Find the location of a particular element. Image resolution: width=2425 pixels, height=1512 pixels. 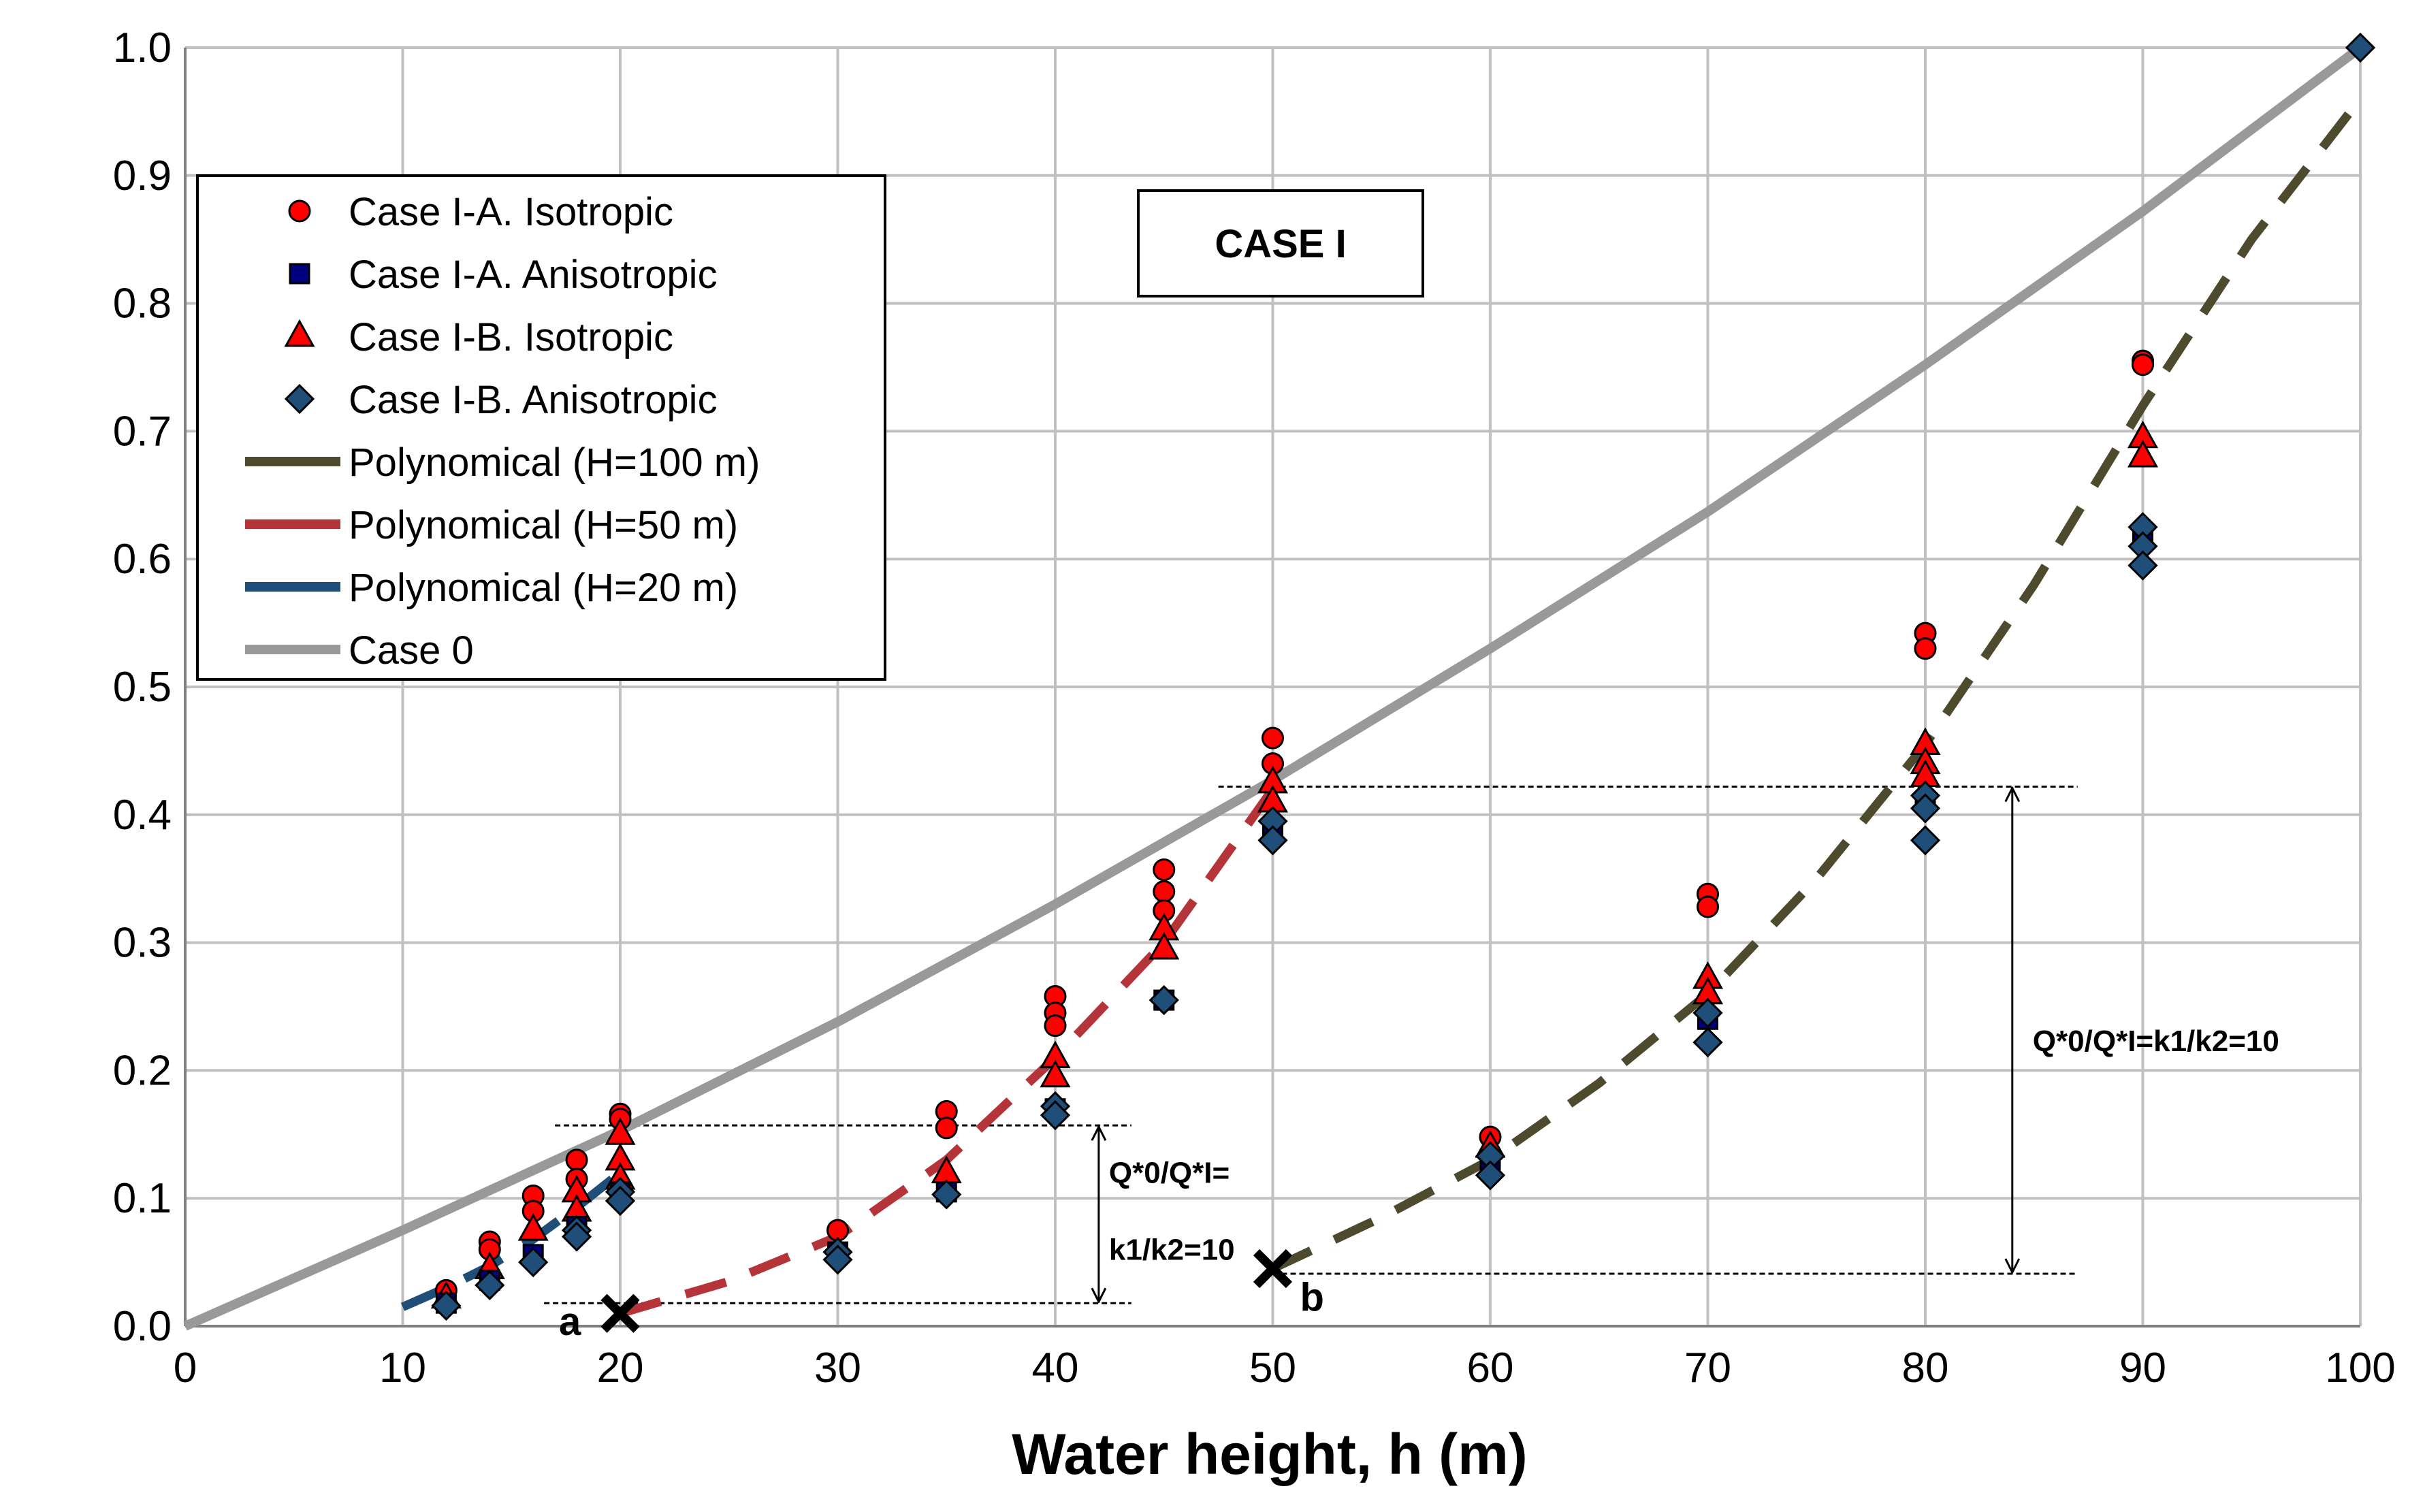

y-tick-label: 1.0 is located at coordinates (142, 48).